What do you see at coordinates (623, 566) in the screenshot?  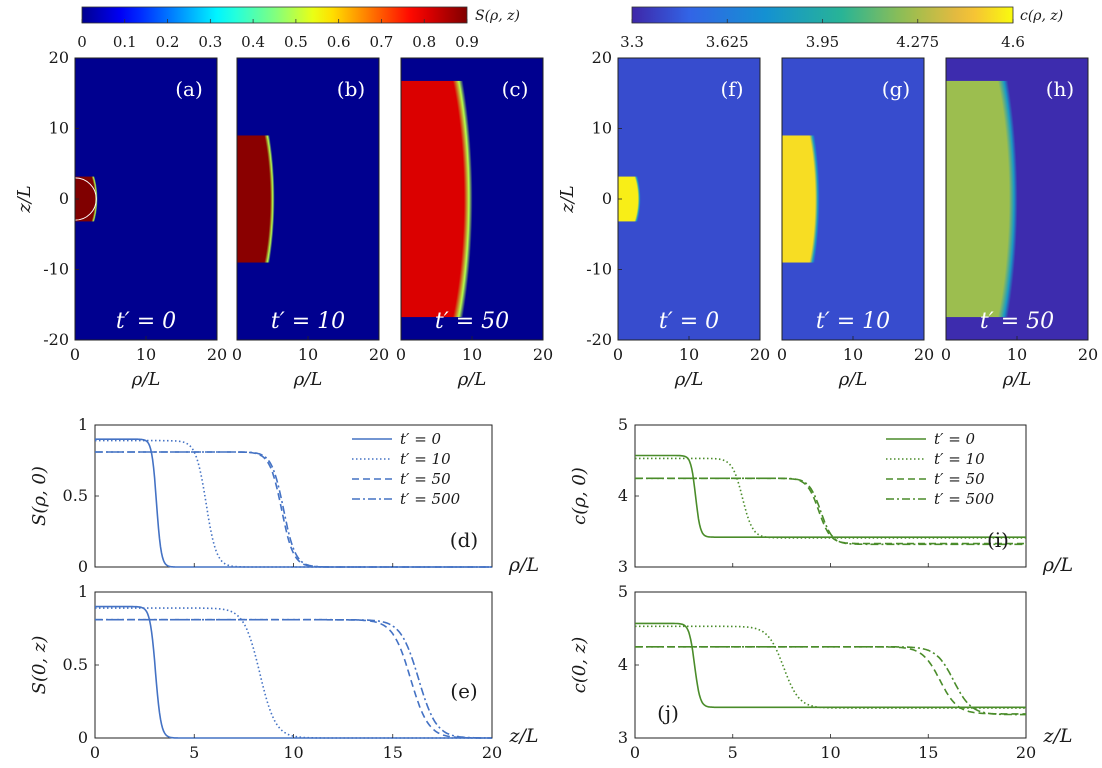 I see `y-tick-label: 3` at bounding box center [623, 566].